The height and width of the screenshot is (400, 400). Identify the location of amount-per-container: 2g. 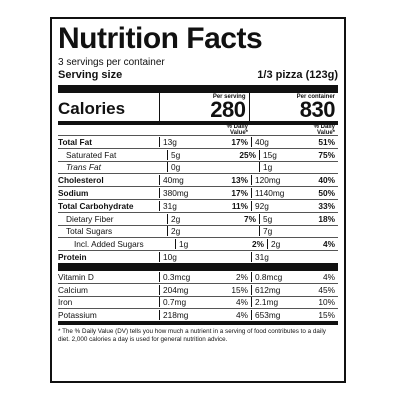
(292, 244).